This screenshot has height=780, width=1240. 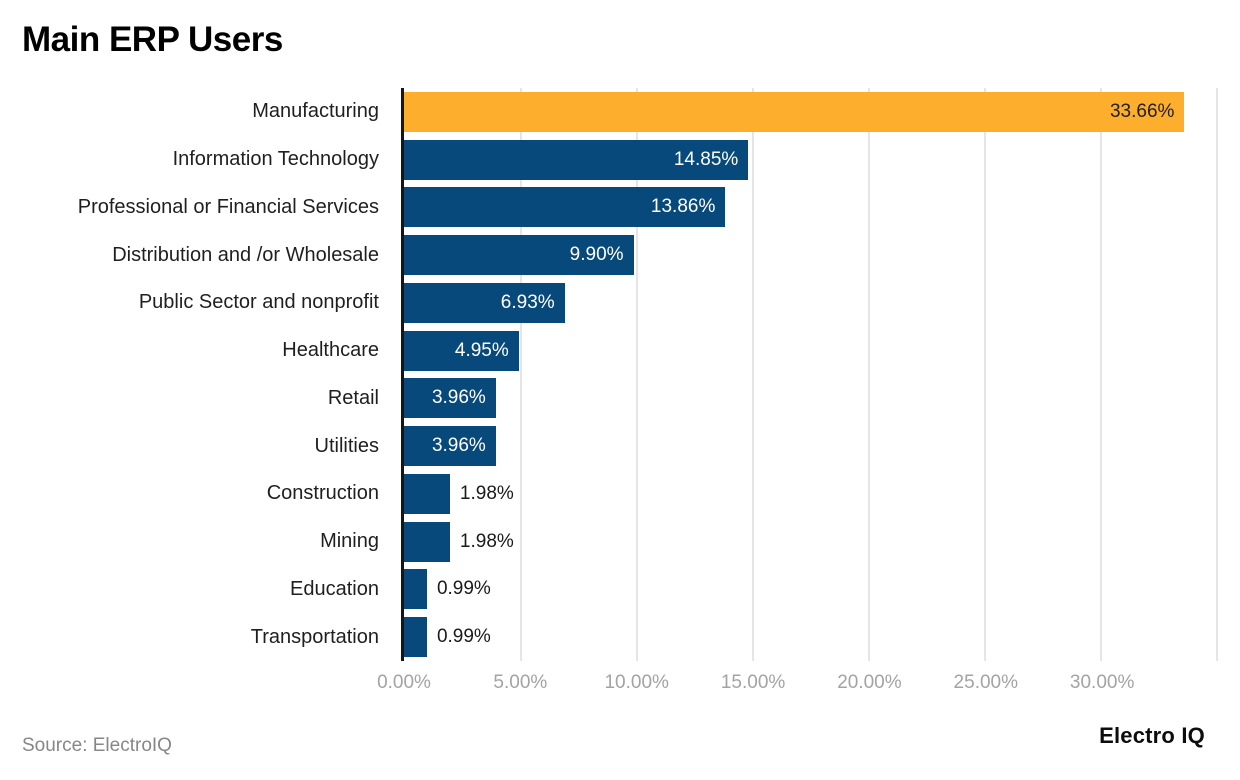 I want to click on bar: 33.66%, so click(x=794, y=111).